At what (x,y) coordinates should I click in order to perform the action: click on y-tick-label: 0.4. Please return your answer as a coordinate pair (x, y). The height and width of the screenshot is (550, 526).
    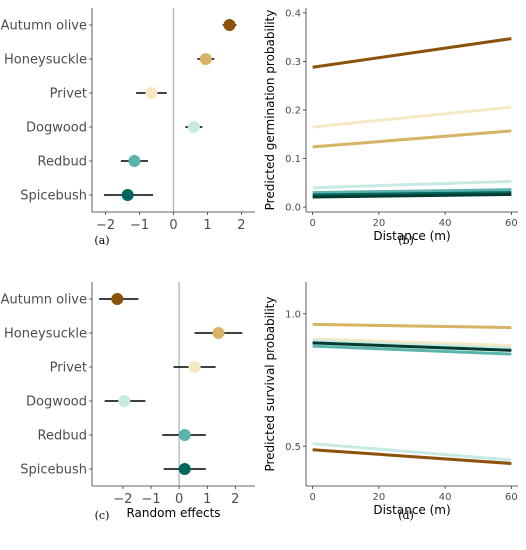
    Looking at the image, I should click on (293, 13).